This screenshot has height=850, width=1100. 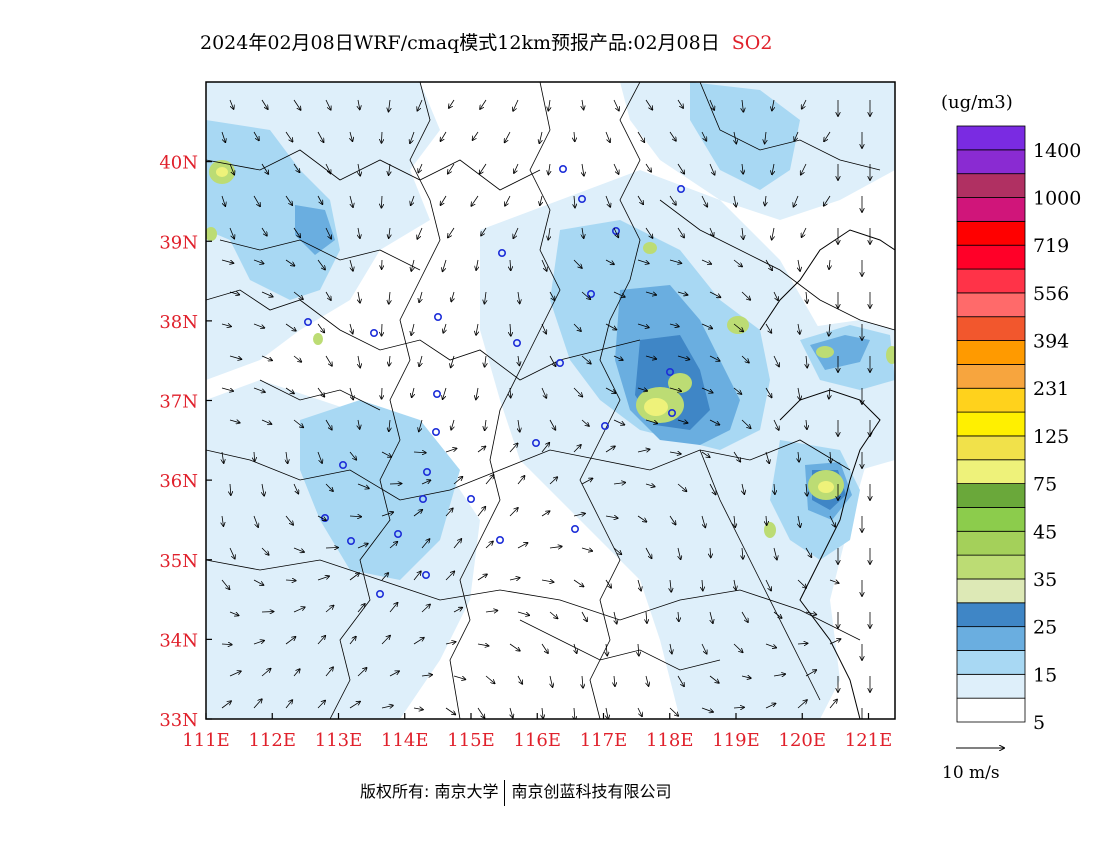 I want to click on lat-tick-label: 40N, so click(x=178, y=163).